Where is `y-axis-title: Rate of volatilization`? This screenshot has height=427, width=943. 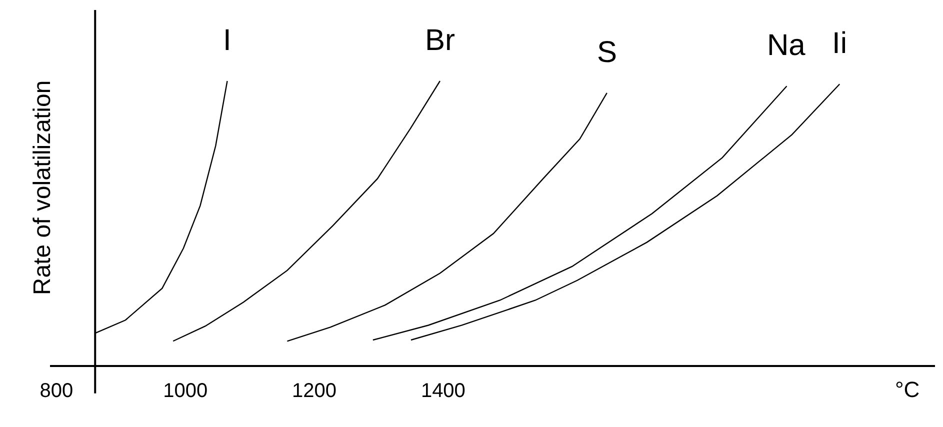
y-axis-title: Rate of volatilization is located at coordinates (42, 188).